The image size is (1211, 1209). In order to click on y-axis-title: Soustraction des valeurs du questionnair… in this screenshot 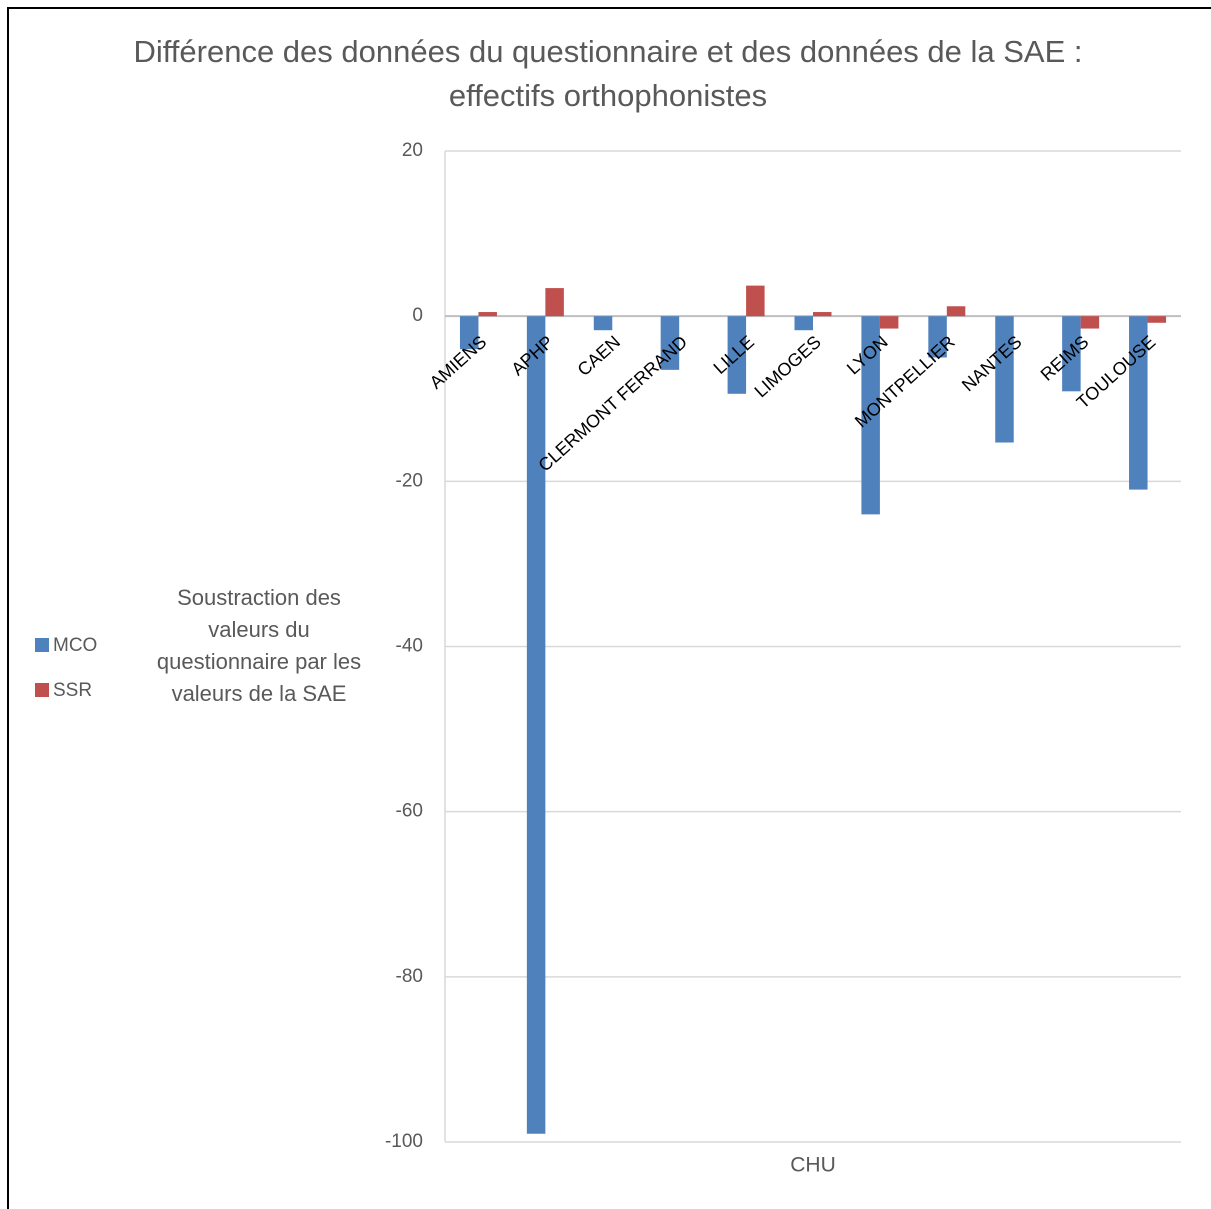, I will do `click(259, 645)`.